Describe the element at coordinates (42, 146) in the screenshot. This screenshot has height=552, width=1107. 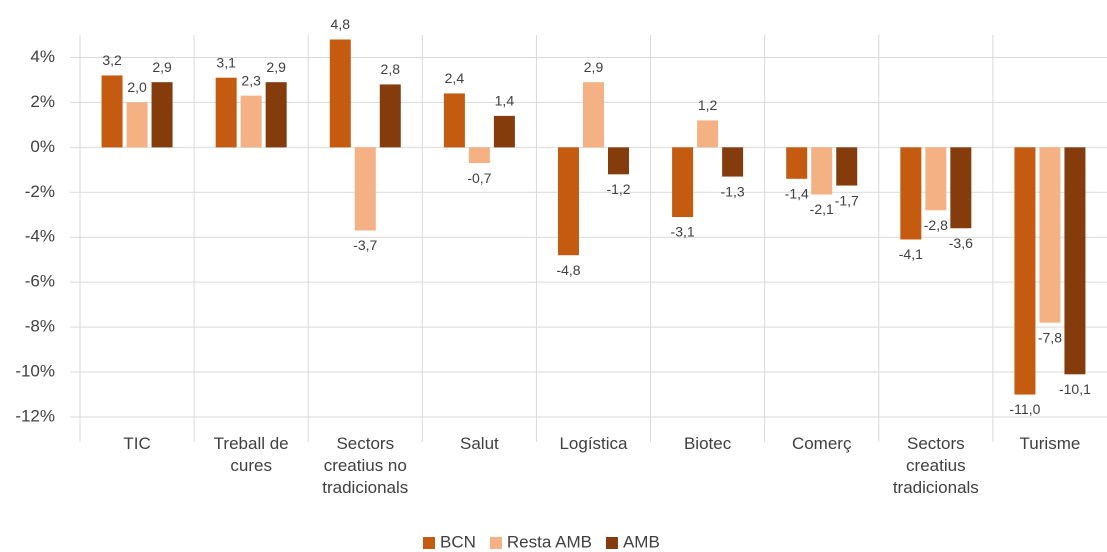
I see `y-tick-label: 0%` at that location.